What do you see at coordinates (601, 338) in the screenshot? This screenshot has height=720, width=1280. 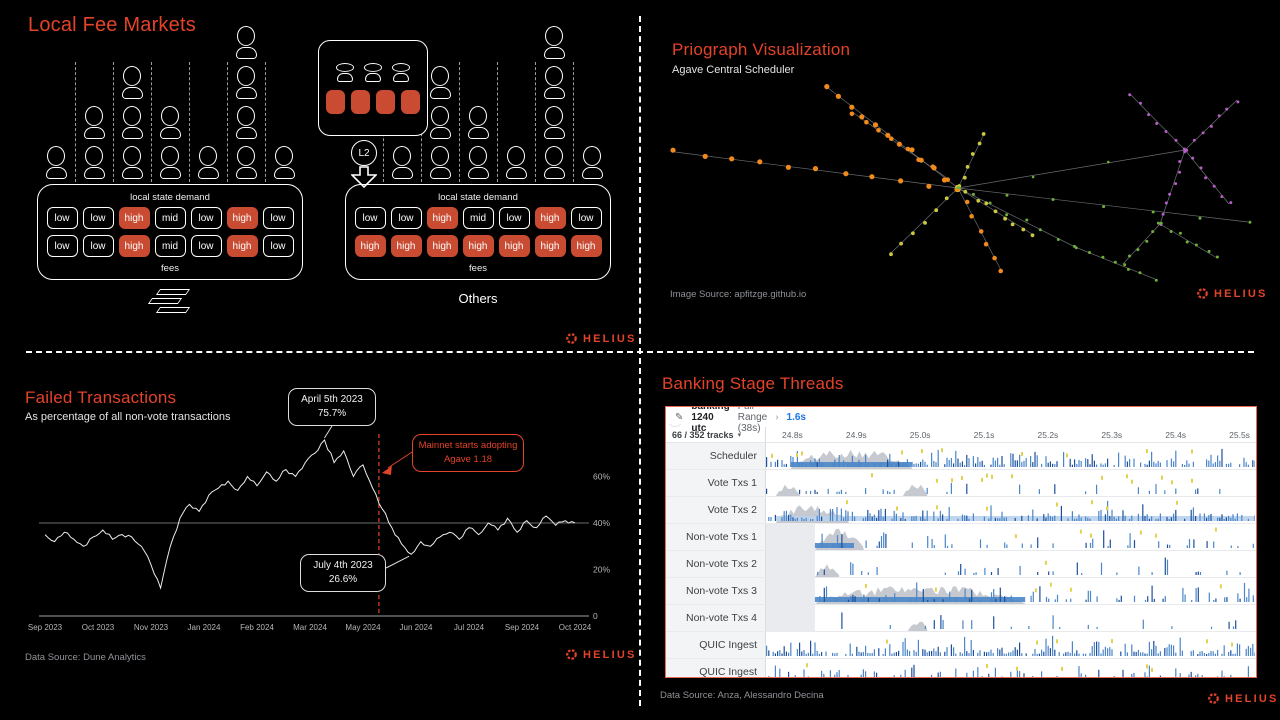 I see `helius-logo: HELIUS` at bounding box center [601, 338].